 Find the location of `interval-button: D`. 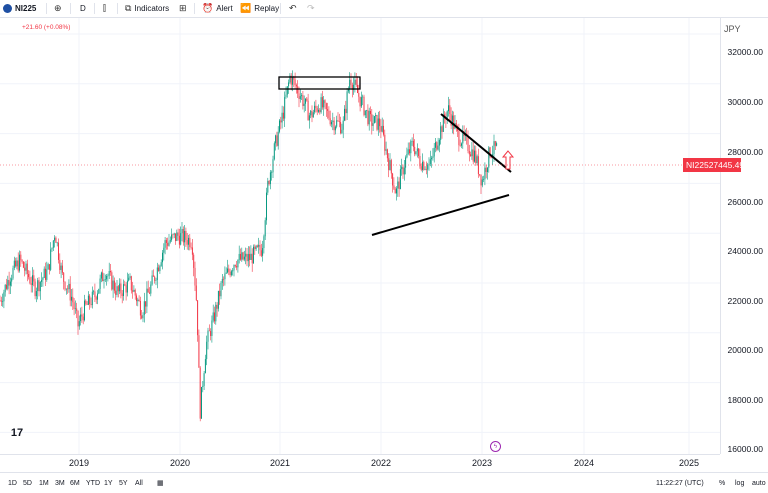

interval-button: D is located at coordinates (83, 8).